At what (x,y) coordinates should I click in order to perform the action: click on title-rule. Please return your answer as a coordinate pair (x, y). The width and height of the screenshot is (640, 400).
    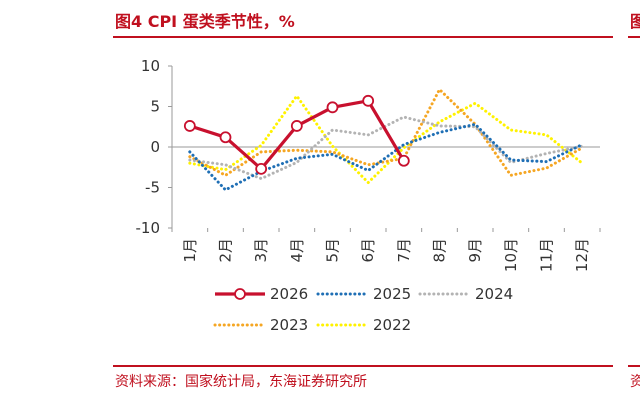
    Looking at the image, I should click on (363, 37).